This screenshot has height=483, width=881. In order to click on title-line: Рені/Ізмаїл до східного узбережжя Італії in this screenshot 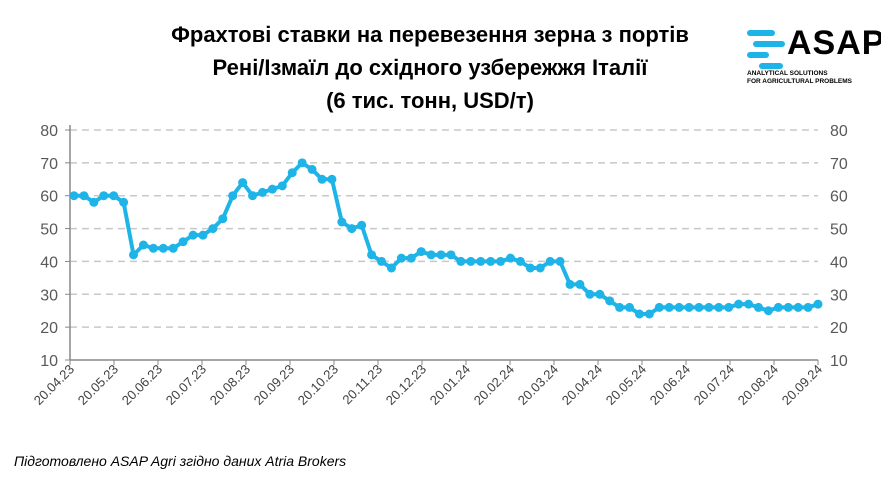, I will do `click(430, 67)`.